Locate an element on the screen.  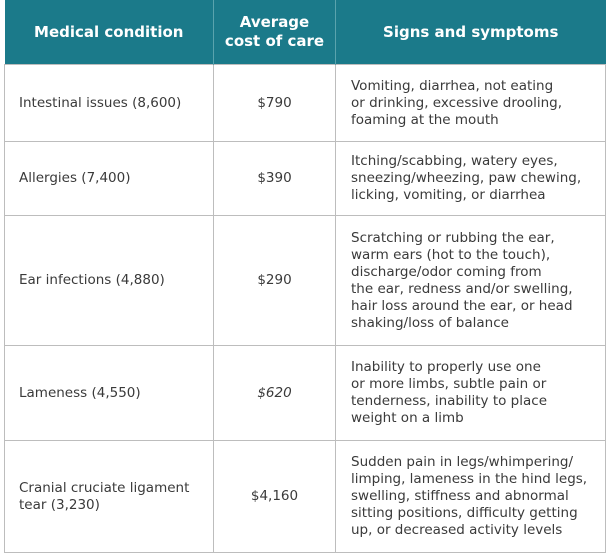
header-cell: Signs and symptoms is located at coordinates (470, 32).